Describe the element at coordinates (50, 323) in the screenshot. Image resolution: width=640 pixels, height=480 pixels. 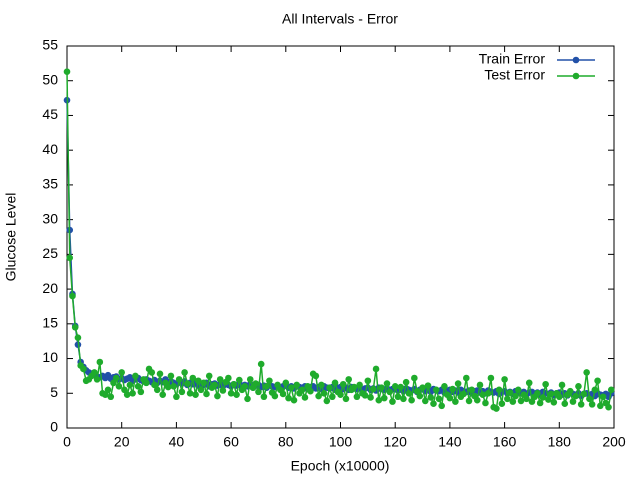
I see `y-tick-label: 15` at that location.